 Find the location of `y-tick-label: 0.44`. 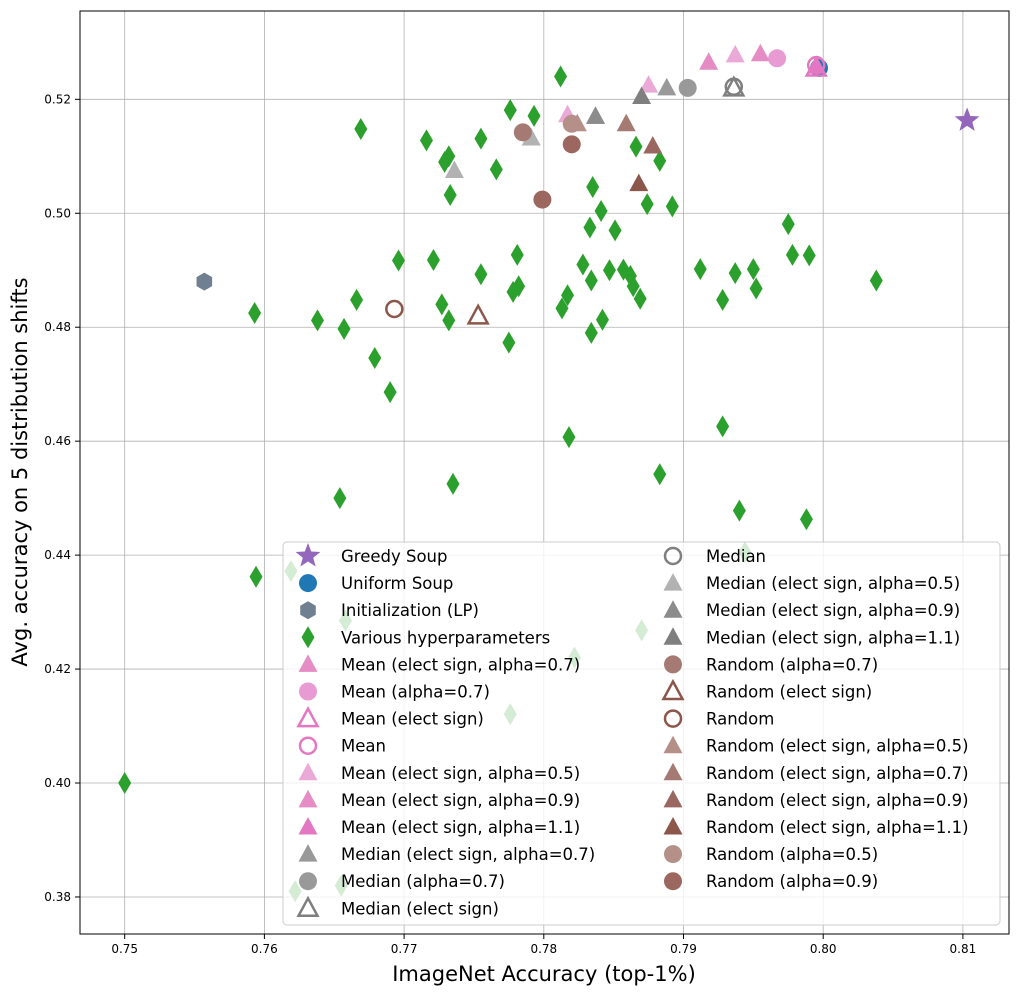

y-tick-label: 0.44 is located at coordinates (57, 555).